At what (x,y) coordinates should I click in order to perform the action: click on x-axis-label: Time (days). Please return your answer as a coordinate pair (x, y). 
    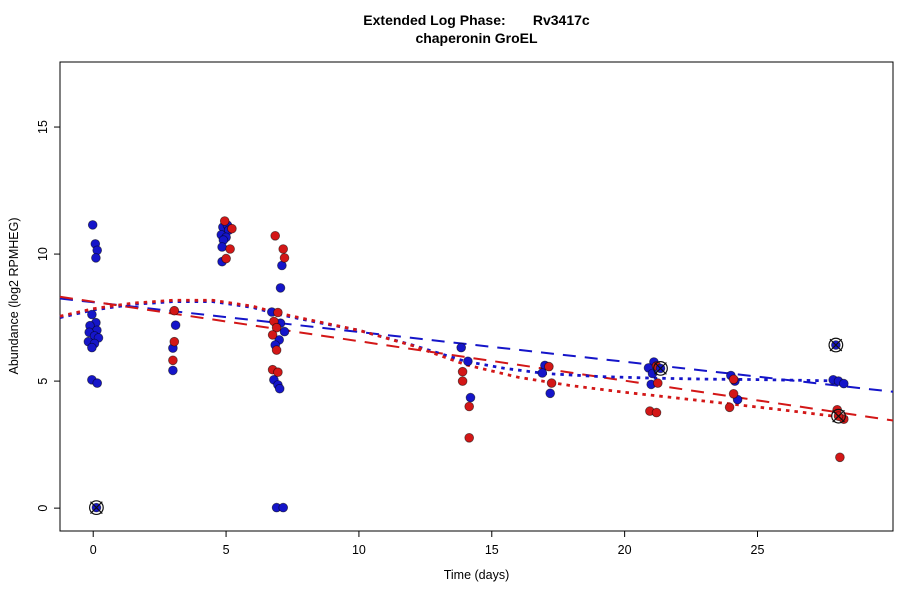
    Looking at the image, I should click on (476, 575).